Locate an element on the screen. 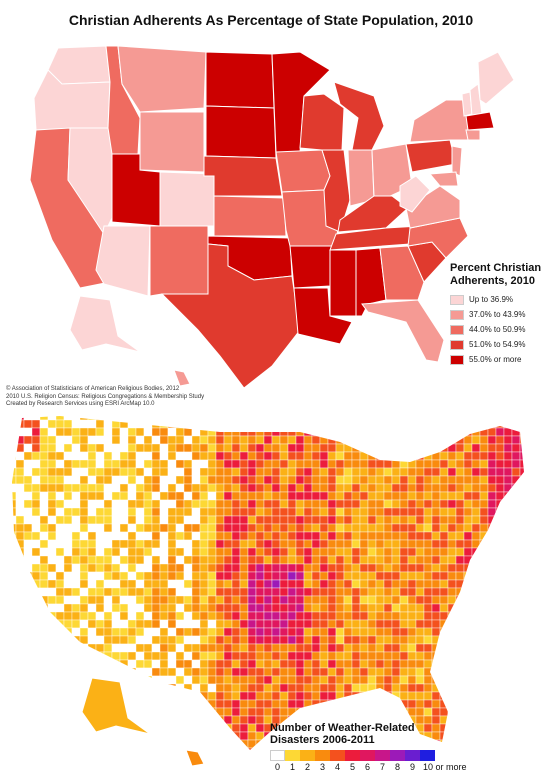  legend-color-step is located at coordinates (337, 755).